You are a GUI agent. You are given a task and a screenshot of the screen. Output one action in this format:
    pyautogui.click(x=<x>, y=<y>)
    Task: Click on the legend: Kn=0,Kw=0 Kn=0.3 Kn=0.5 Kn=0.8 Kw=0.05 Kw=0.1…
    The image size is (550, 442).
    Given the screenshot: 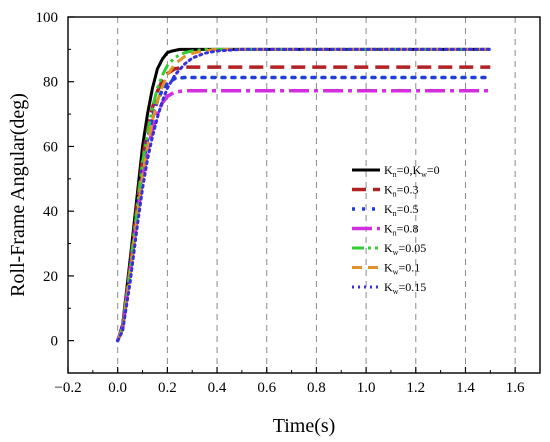 What is the action you would take?
    pyautogui.click(x=396, y=229)
    